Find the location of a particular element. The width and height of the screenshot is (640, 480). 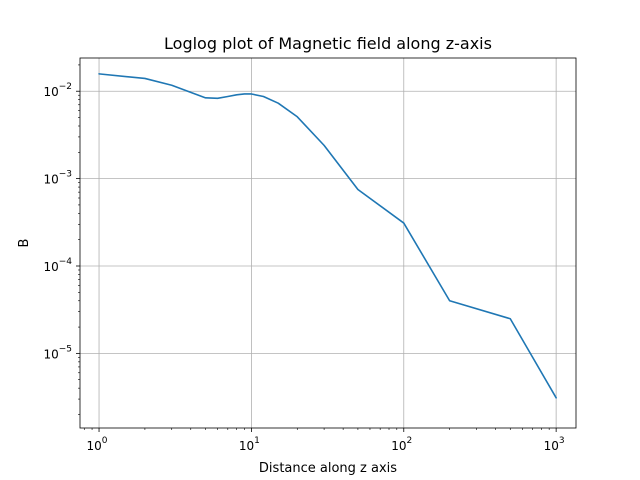

y-tick-label: 10⁻³ is located at coordinates (57, 178).